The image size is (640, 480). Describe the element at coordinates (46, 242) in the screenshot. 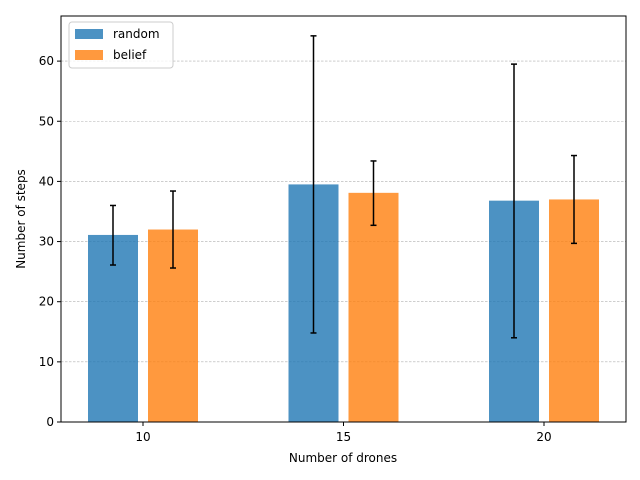

I see `y-tick-label: 30` at that location.